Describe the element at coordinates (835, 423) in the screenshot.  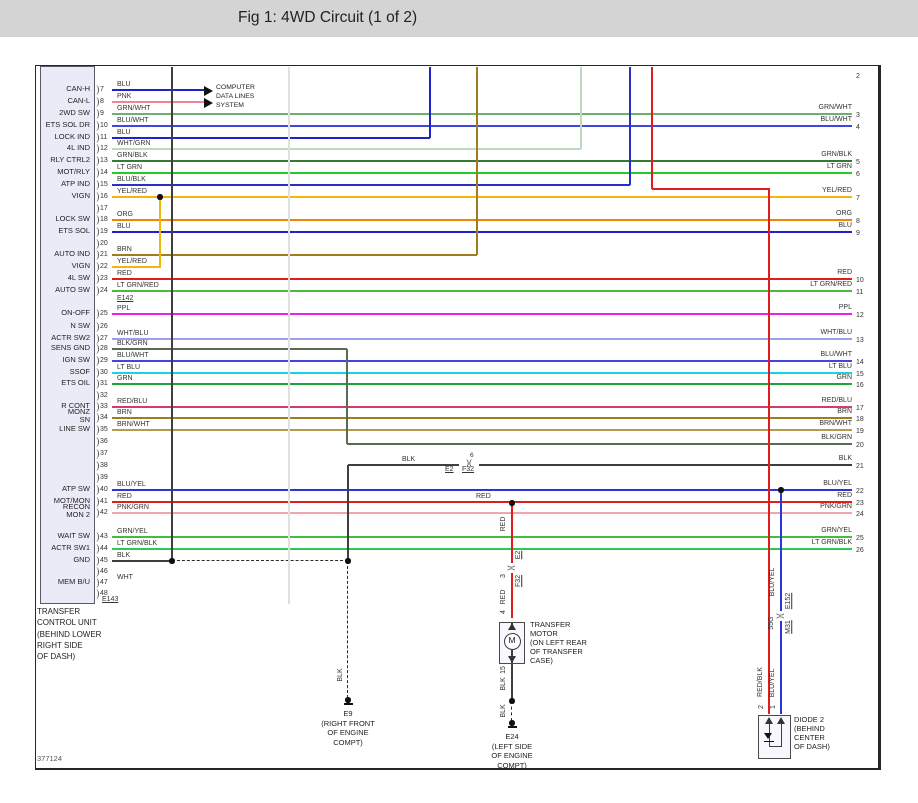
I see `right-wire-label: BRN/WHT` at that location.